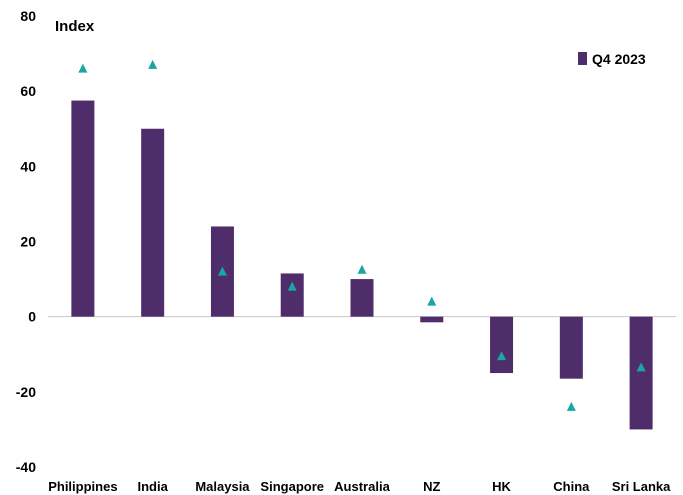 Image resolution: width=683 pixels, height=495 pixels. I want to click on x-tick-label: Malaysia, so click(222, 486).